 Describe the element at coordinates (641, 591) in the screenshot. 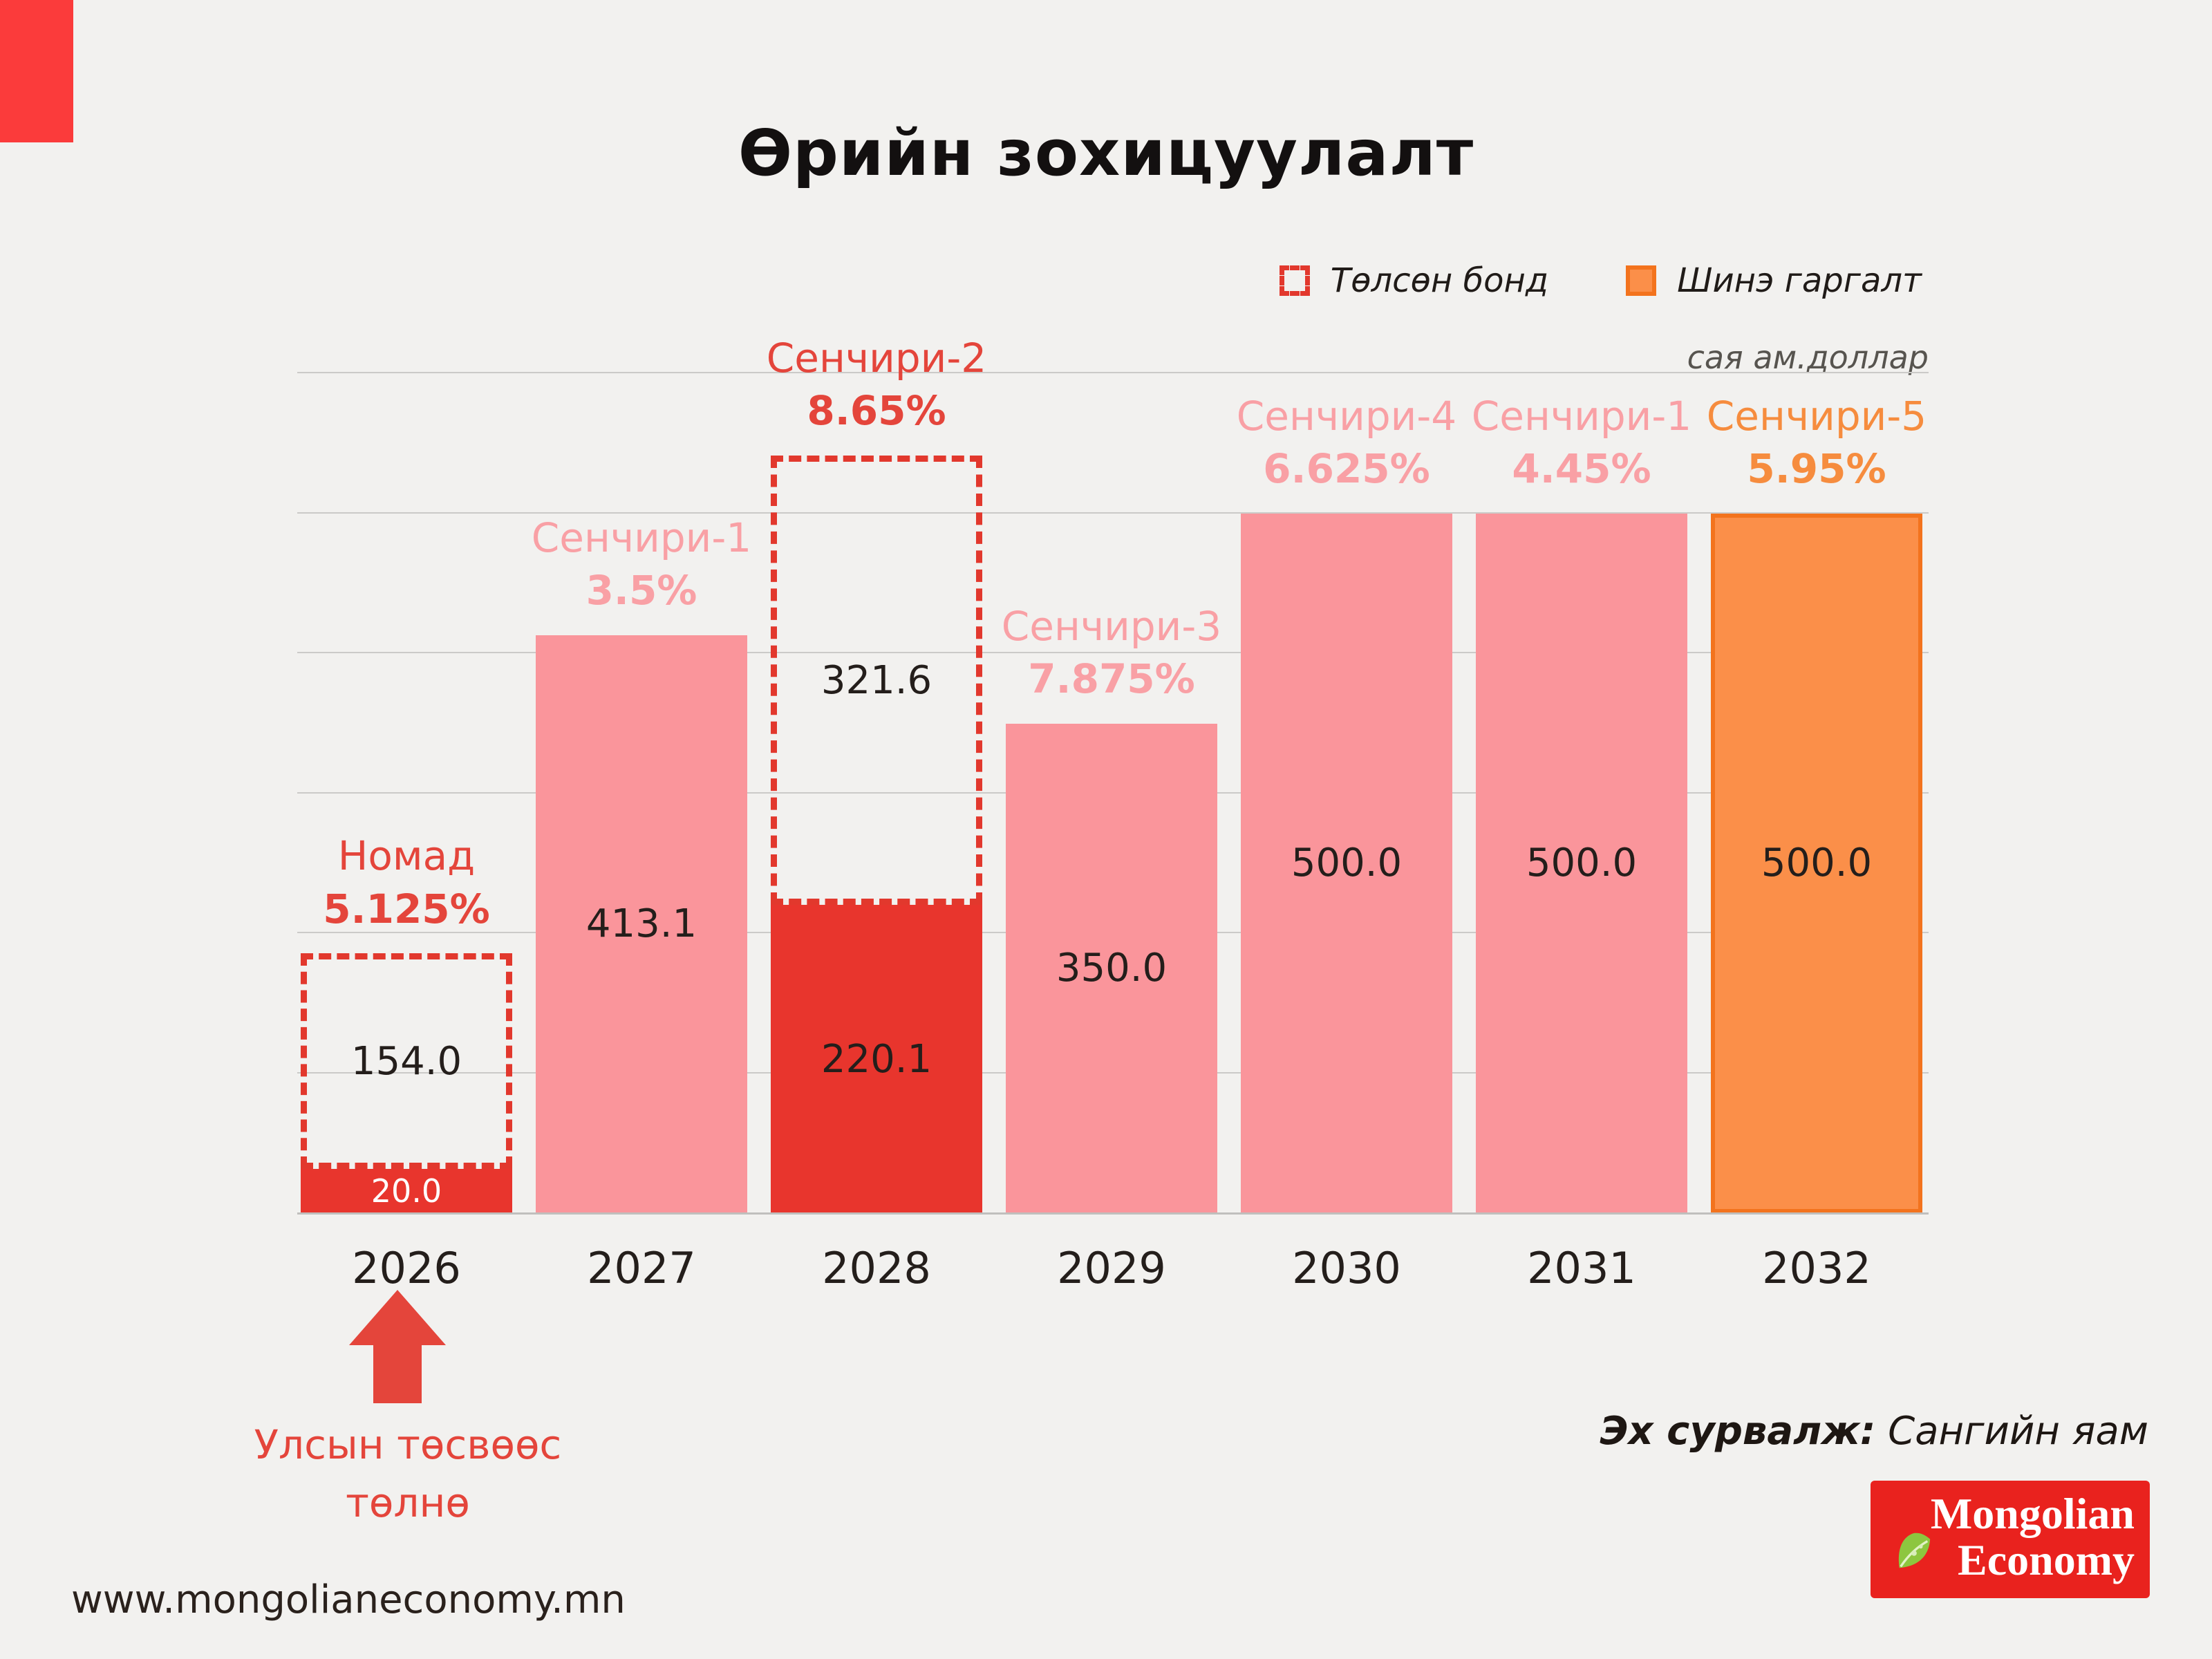

I see `bond-rate-label: 3.5%` at that location.